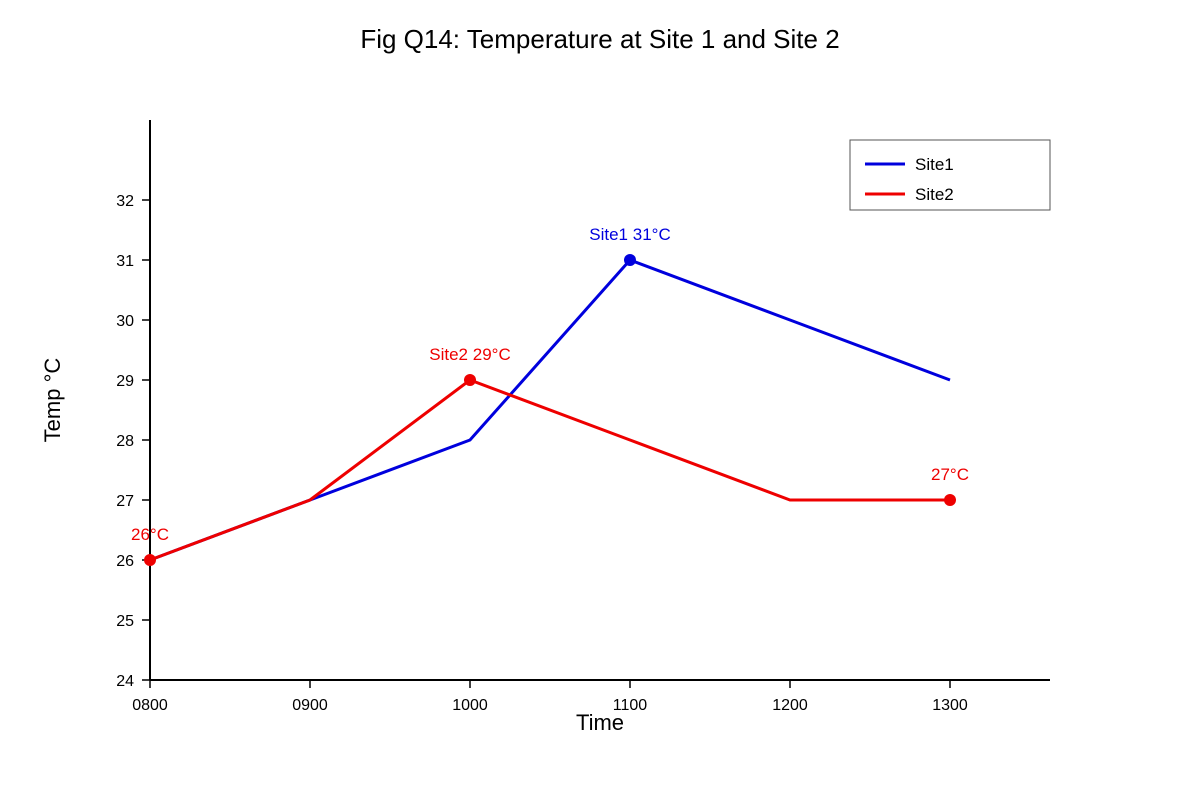  I want to click on y-tick-label: 27, so click(125, 501).